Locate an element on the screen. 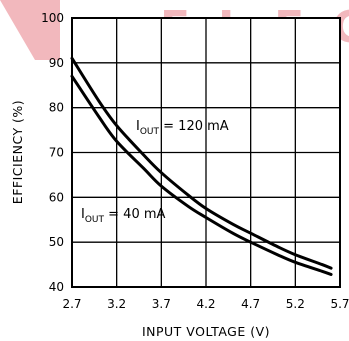 The height and width of the screenshot is (341, 349). x-tick-label-5: 5.2 is located at coordinates (295, 304).